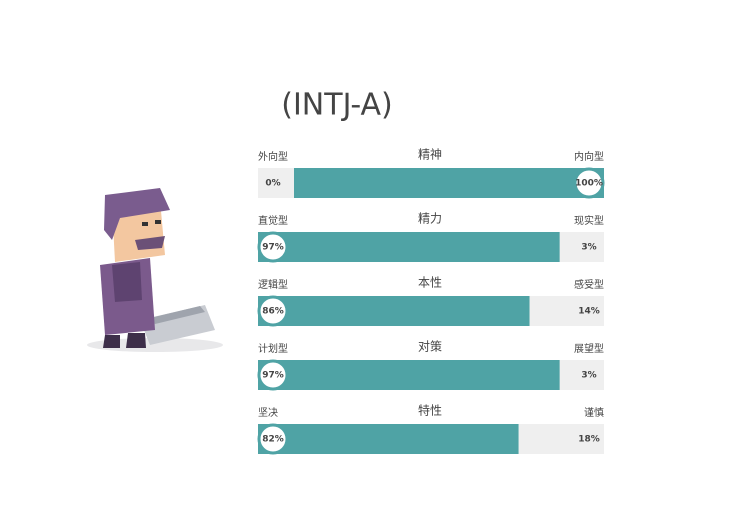 This screenshot has width=743, height=510. Describe the element at coordinates (430, 347) in the screenshot. I see `trait-name: 对策` at that location.